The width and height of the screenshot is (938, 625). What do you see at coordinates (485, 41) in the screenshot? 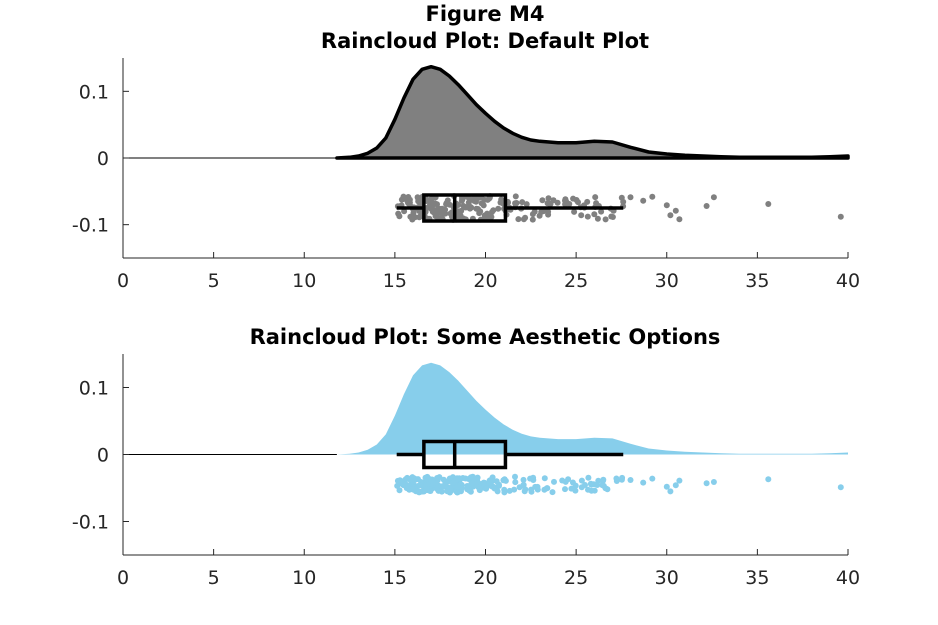
I see `panel-title-default: Raincloud Plot: Default Plot` at bounding box center [485, 41].